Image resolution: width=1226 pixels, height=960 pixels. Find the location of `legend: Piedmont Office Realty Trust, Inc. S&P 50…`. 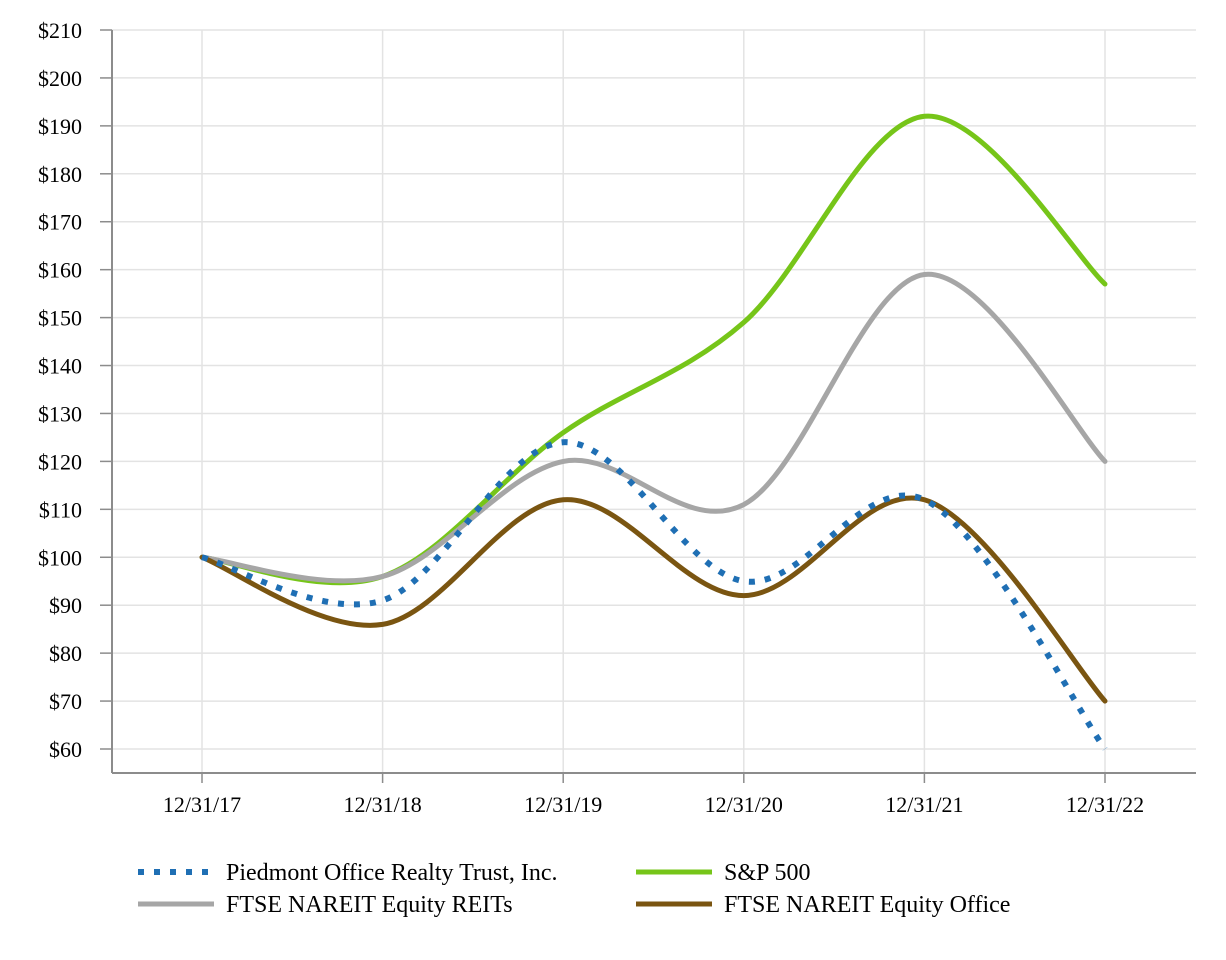

legend: Piedmont Office Realty Trust, Inc. S&P 50… is located at coordinates (574, 889).